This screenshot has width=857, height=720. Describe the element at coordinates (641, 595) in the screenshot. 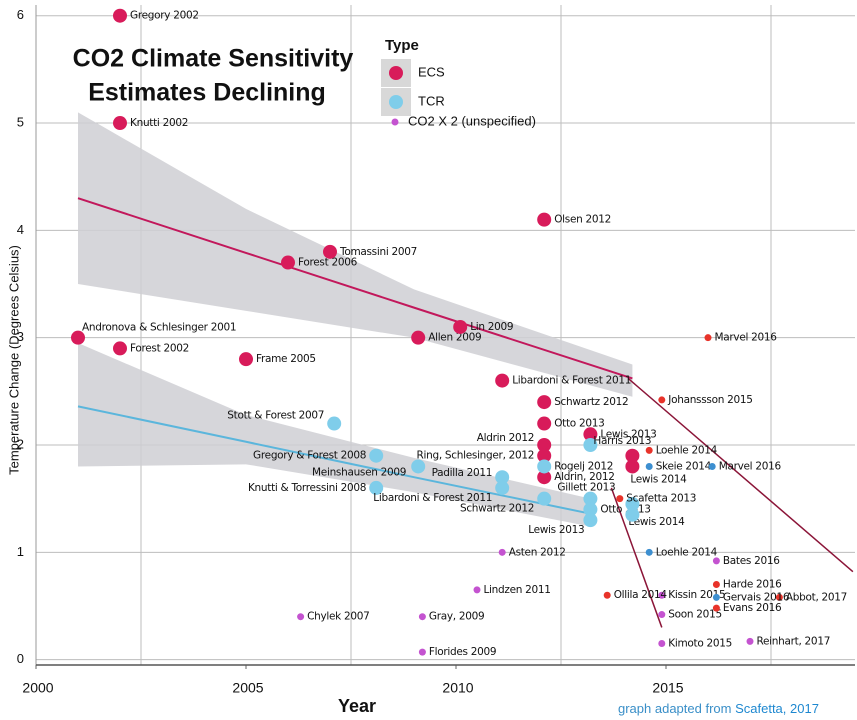

I see `point-label: Ollila 2014` at that location.